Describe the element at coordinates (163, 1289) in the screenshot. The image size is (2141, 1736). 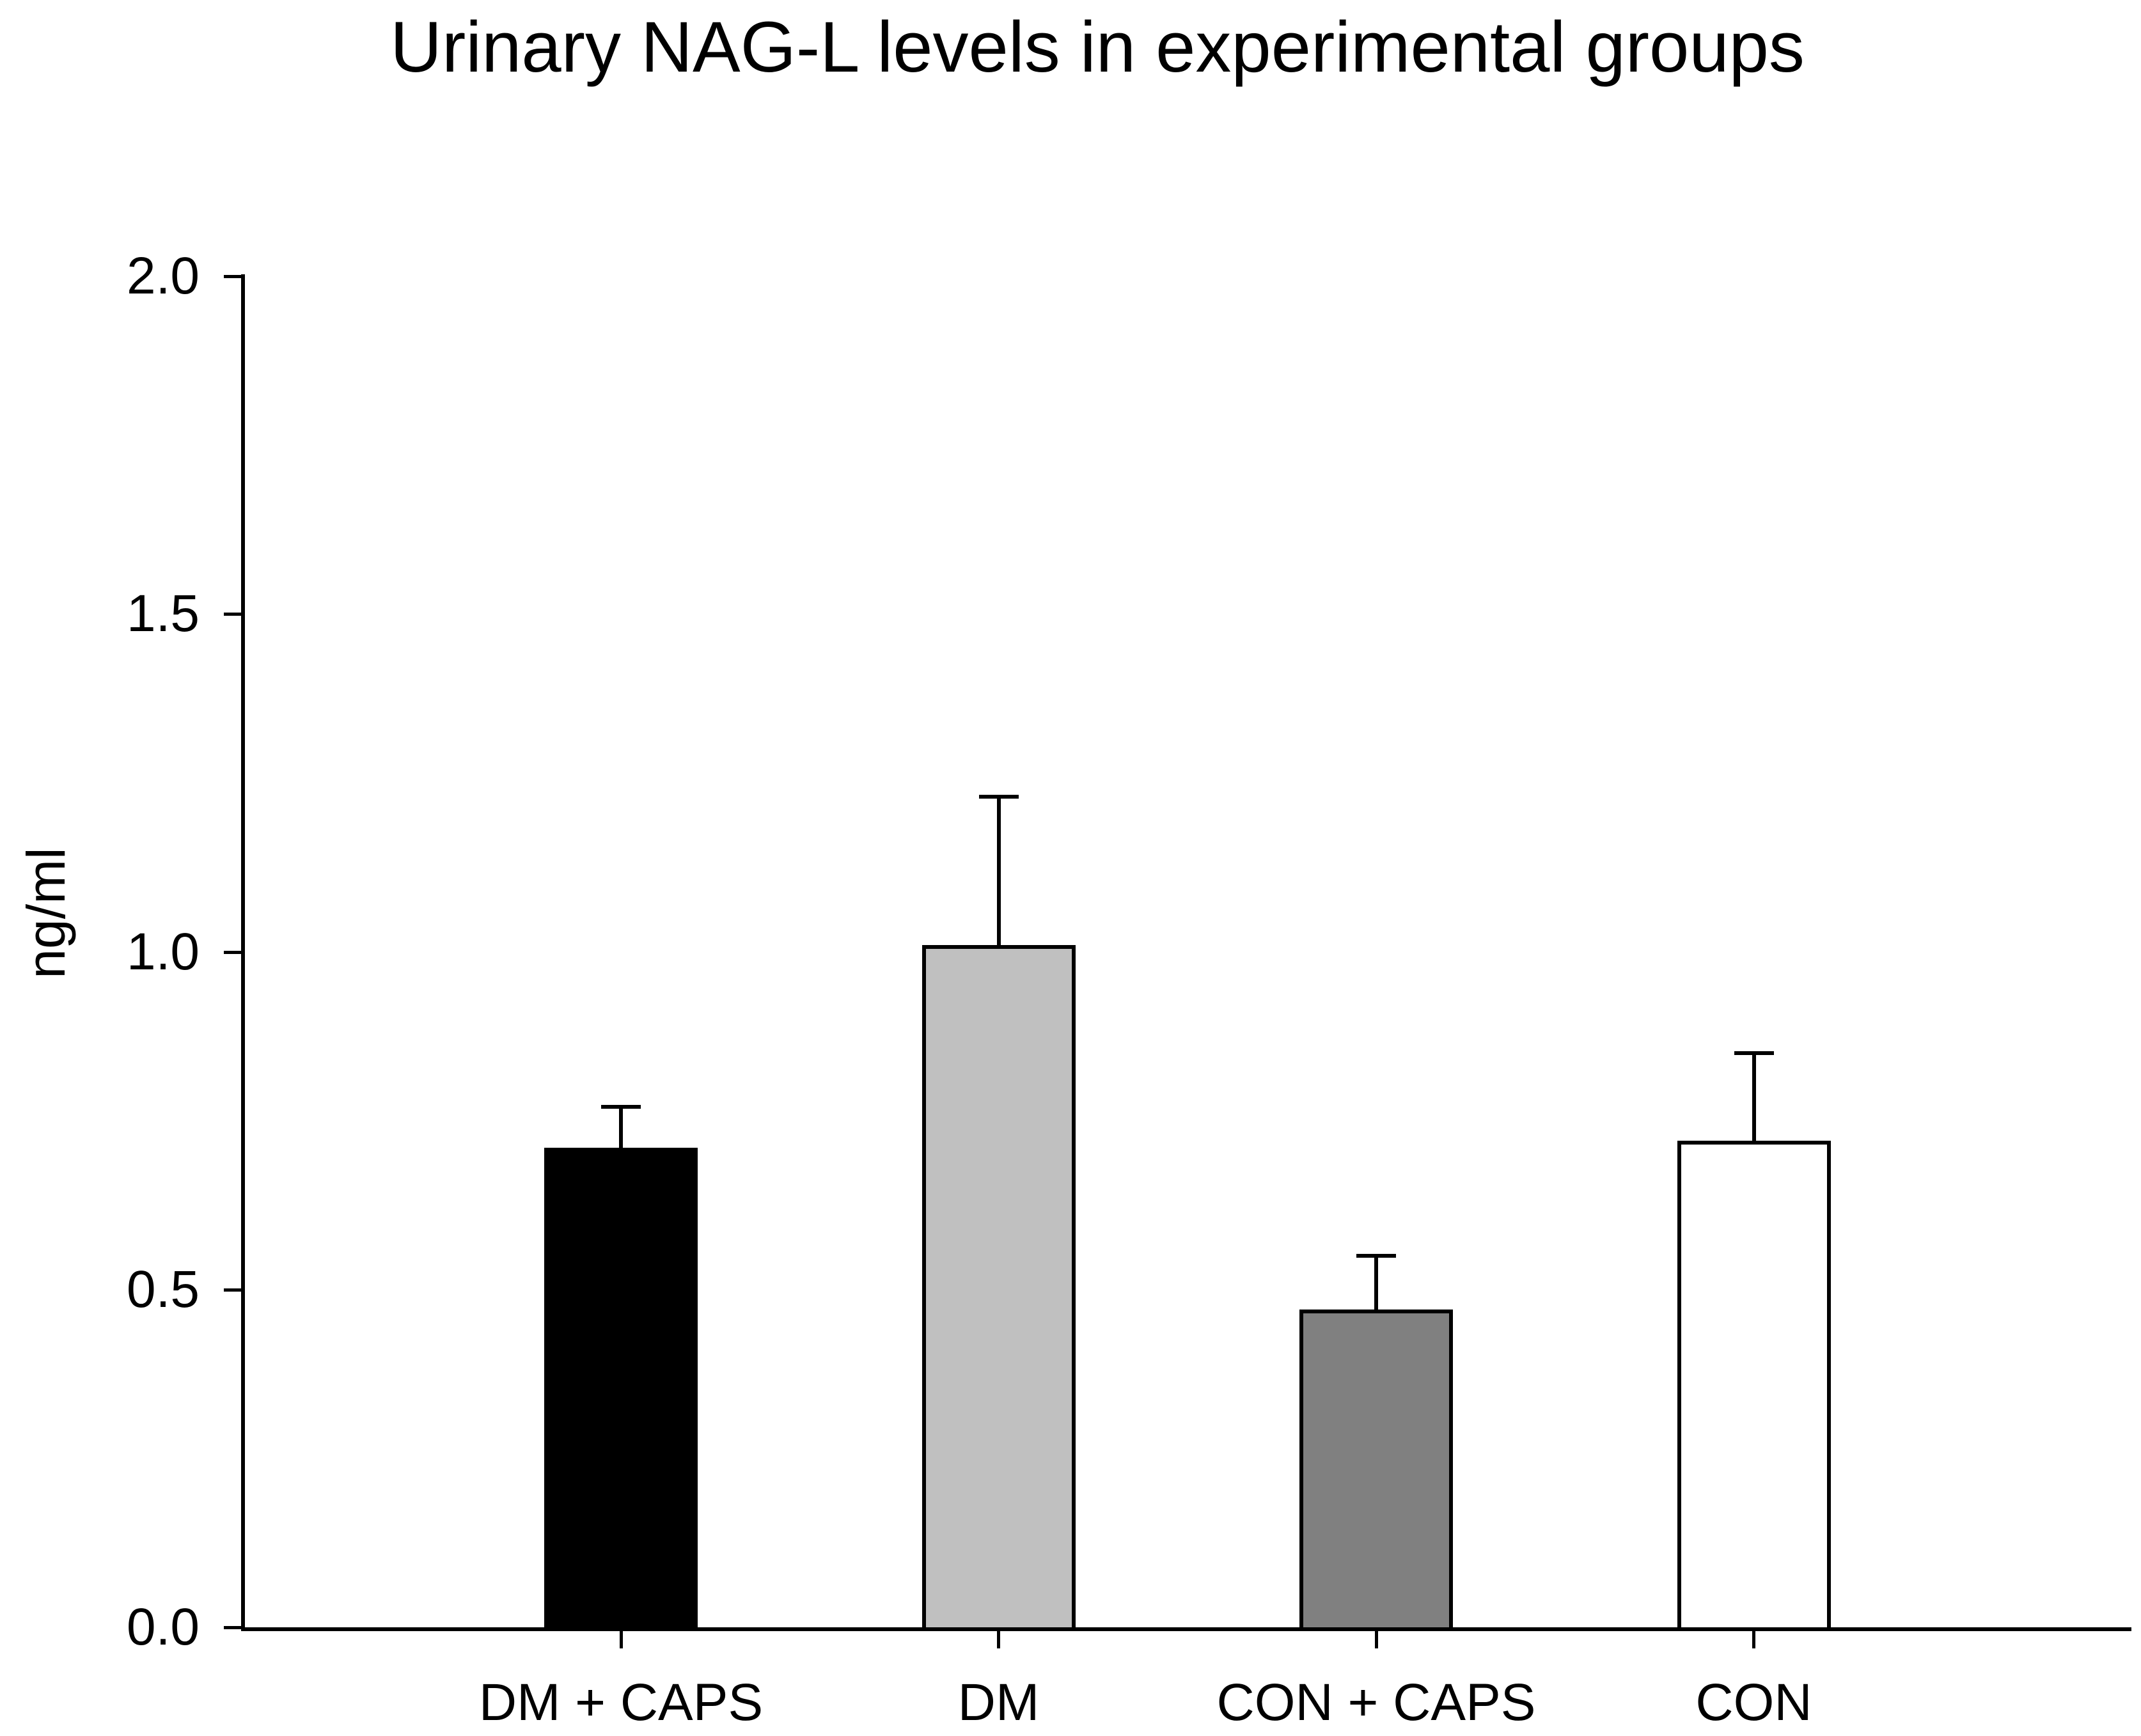
I see `y-tick-label: 0.5` at that location.